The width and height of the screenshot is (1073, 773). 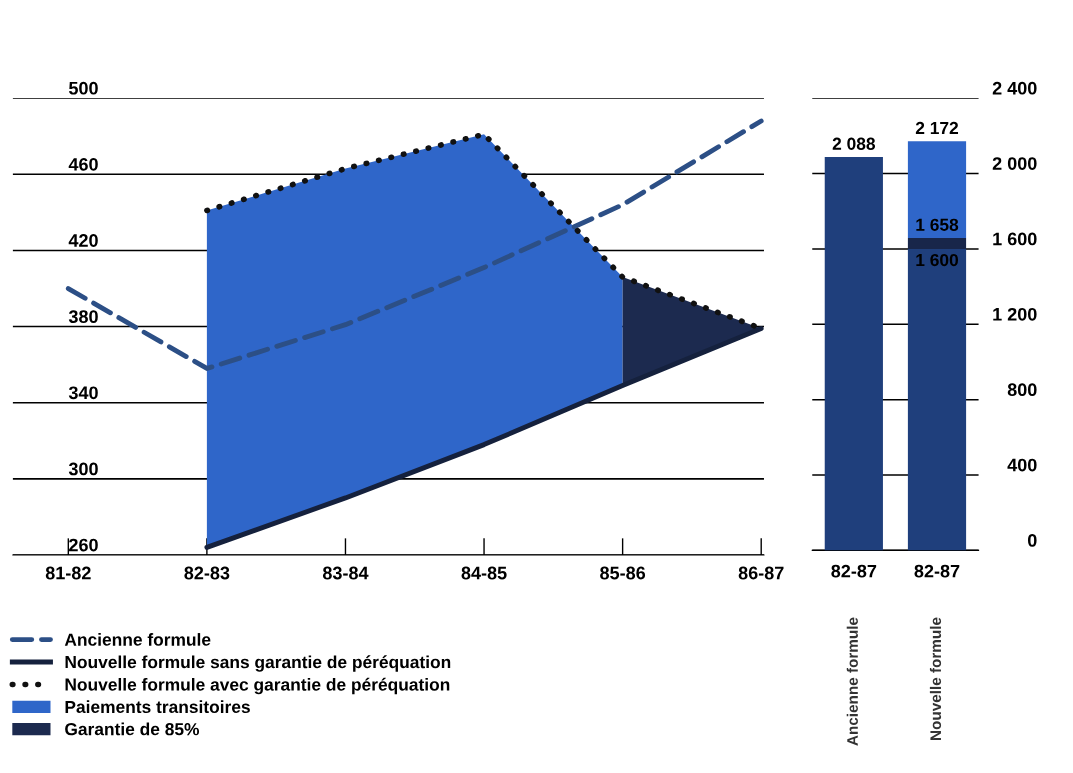 What do you see at coordinates (137, 639) in the screenshot?
I see `legend-label: Ancienne formule` at bounding box center [137, 639].